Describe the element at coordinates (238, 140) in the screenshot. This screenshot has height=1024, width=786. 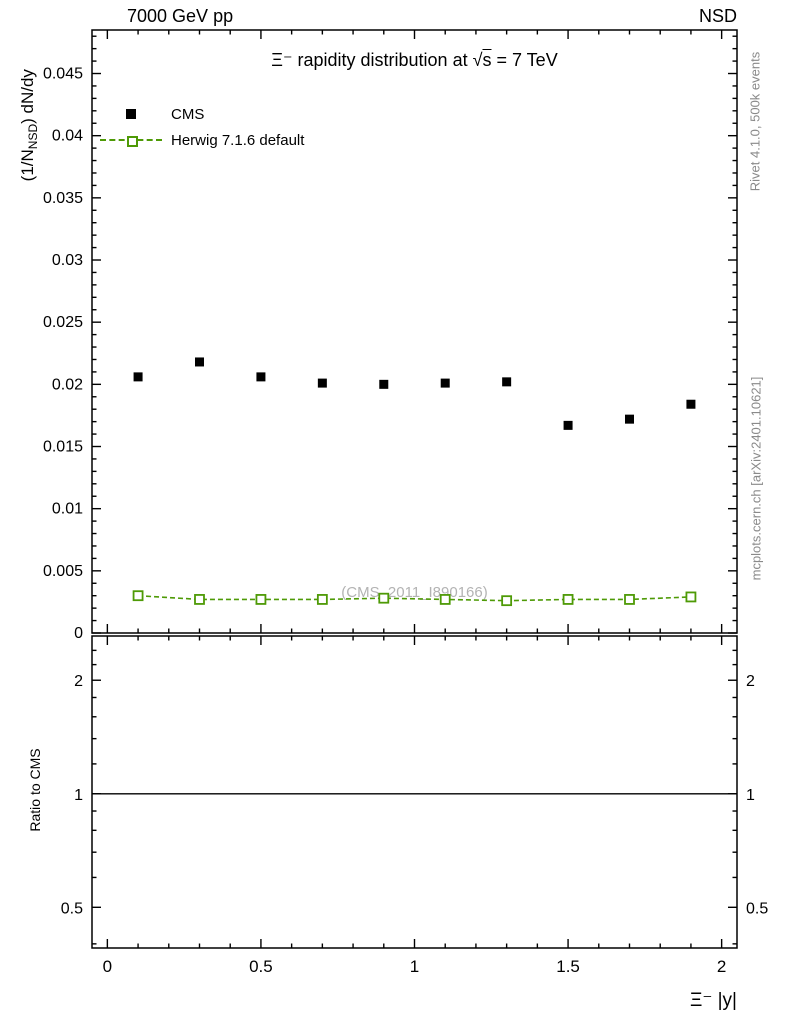
I see `legend-label-herwig: Herwig 7.1.6 default` at that location.